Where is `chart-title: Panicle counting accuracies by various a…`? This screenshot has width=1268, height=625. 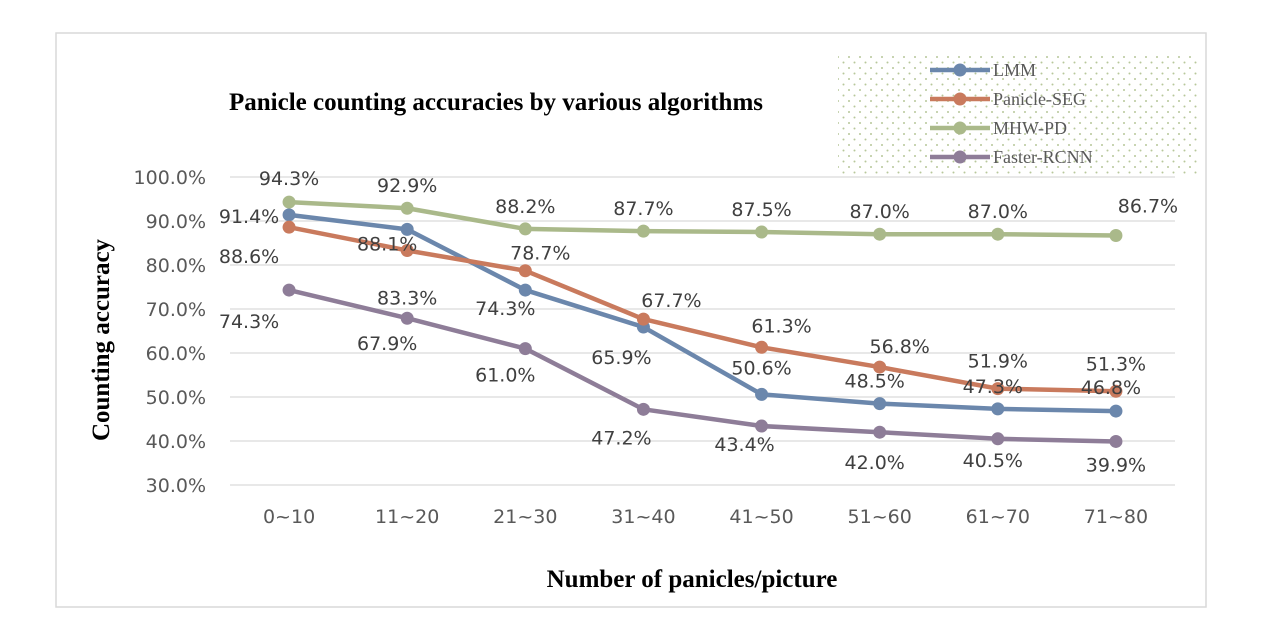
chart-title: Panicle counting accuracies by various a… is located at coordinates (496, 102).